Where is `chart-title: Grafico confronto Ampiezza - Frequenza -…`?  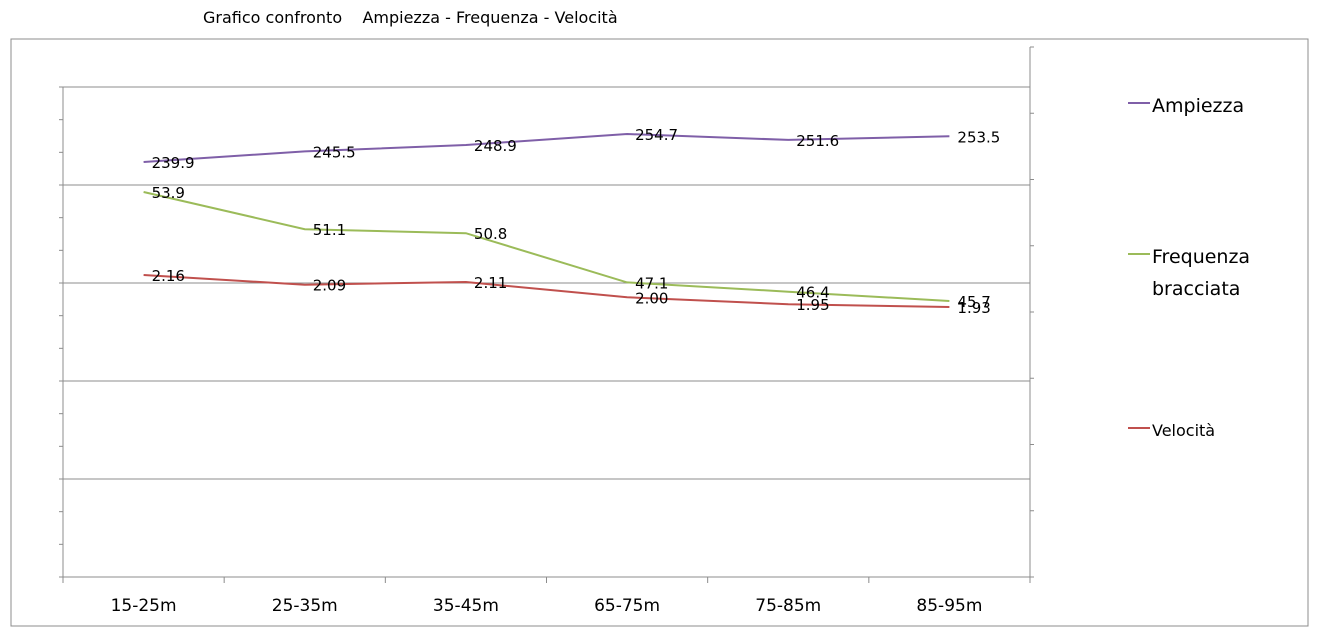
chart-title: Grafico confronto Ampiezza - Frequenza -… is located at coordinates (410, 17).